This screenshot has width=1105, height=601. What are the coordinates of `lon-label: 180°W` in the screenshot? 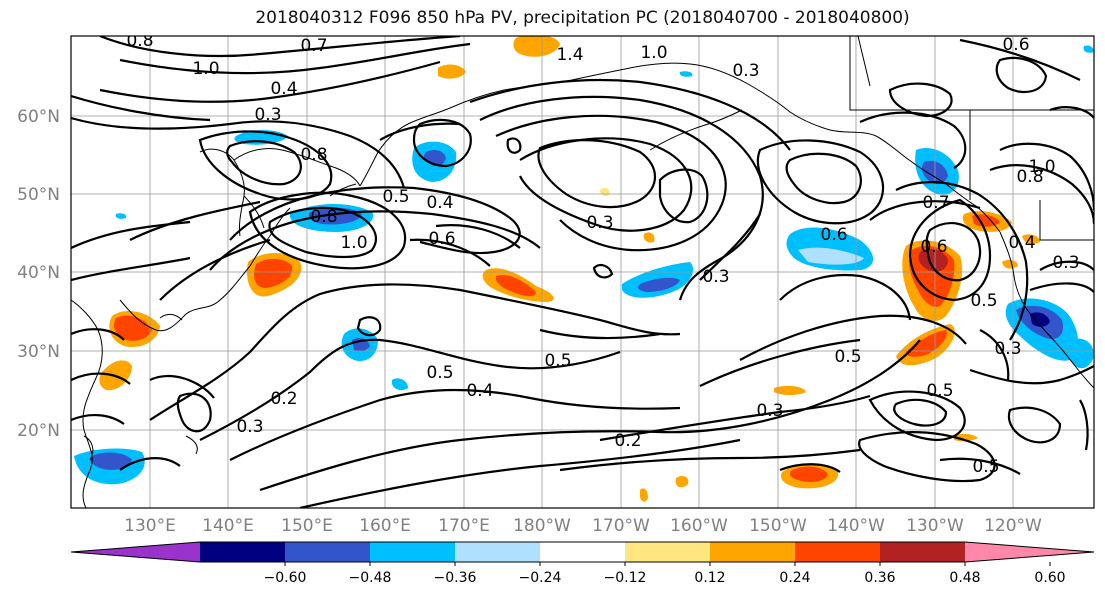 It's located at (542, 526).